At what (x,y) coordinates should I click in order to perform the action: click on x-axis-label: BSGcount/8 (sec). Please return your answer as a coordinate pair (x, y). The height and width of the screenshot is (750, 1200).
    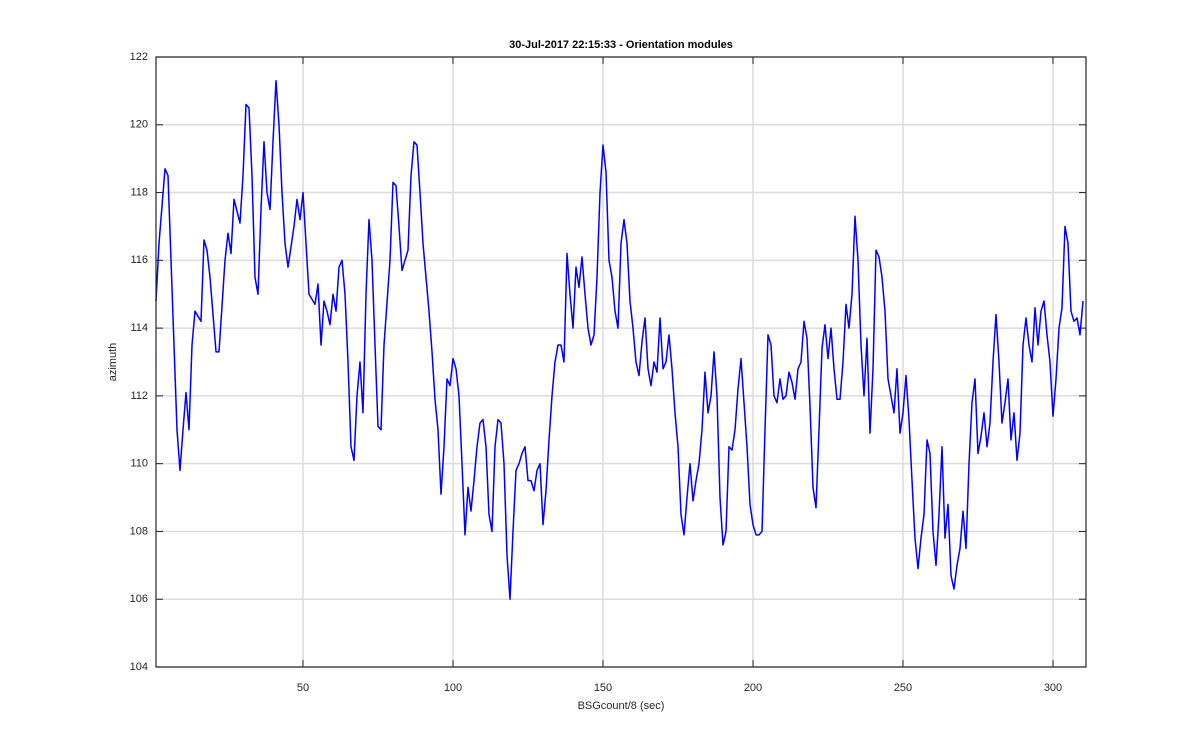
    Looking at the image, I should click on (621, 706).